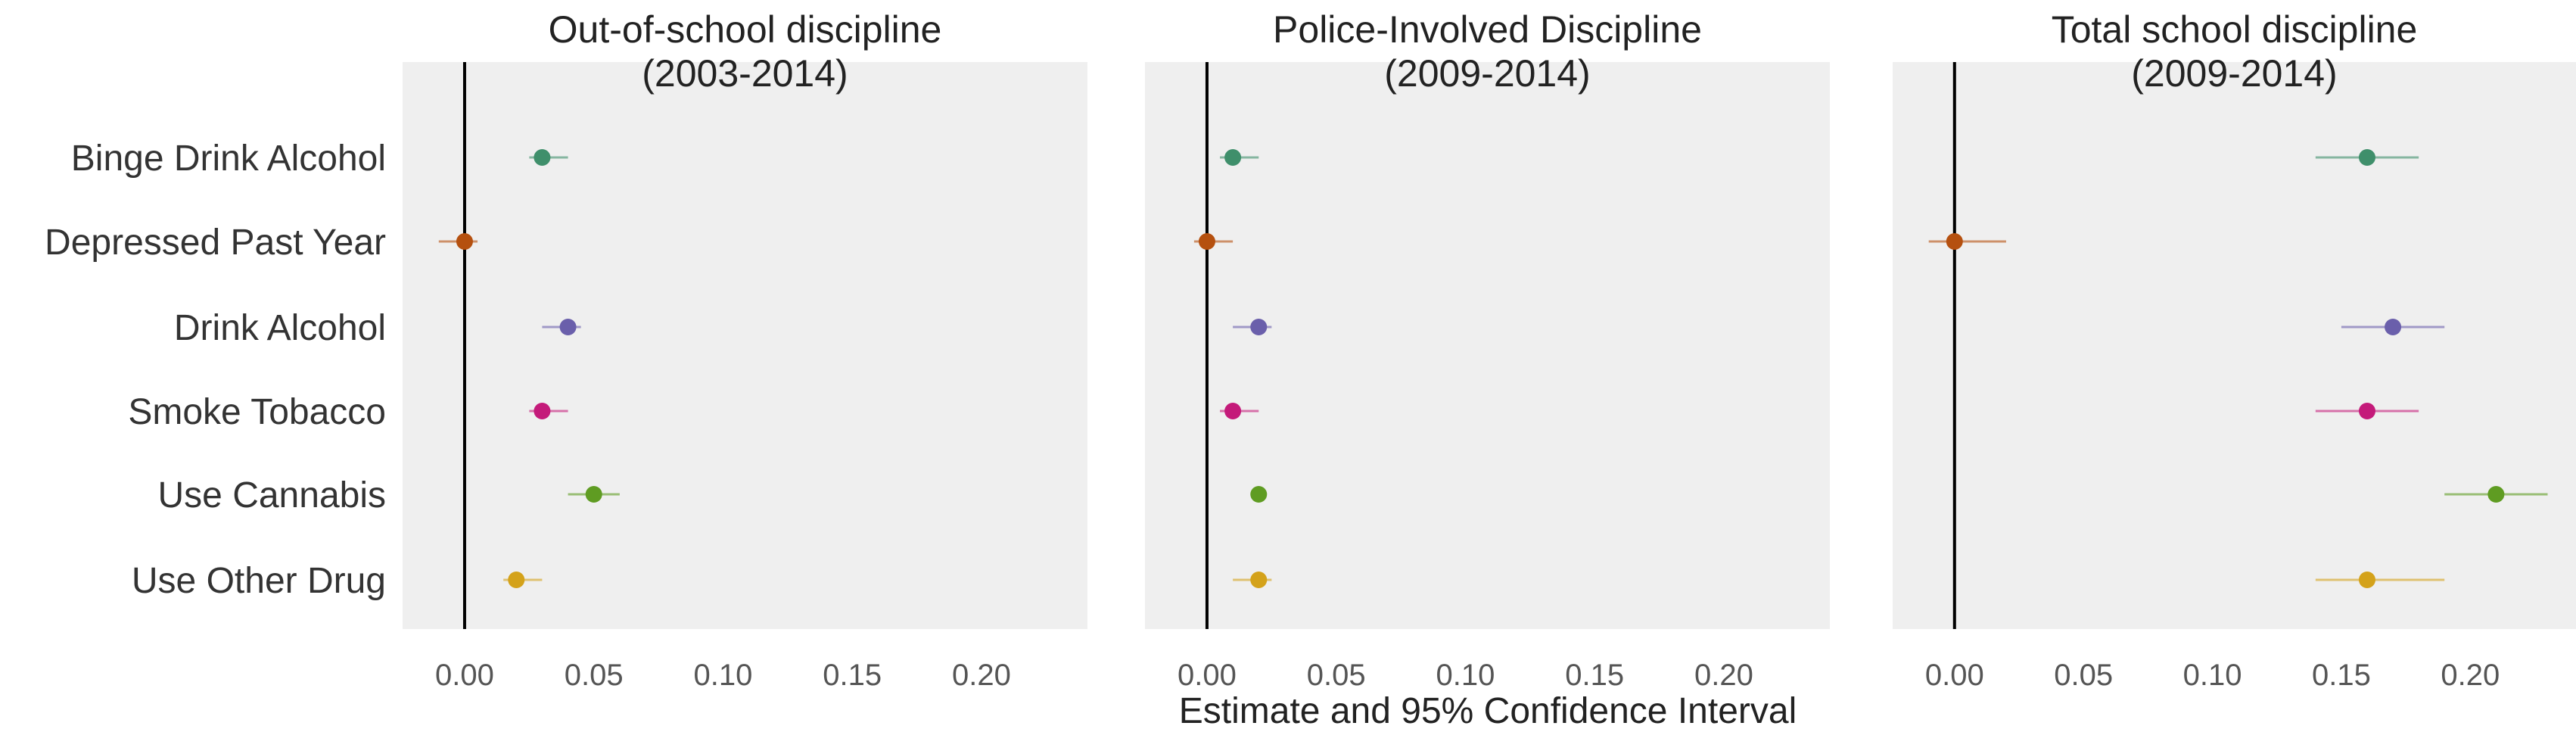  What do you see at coordinates (215, 243) in the screenshot?
I see `y-tick-label: Depressed Past Year` at bounding box center [215, 243].